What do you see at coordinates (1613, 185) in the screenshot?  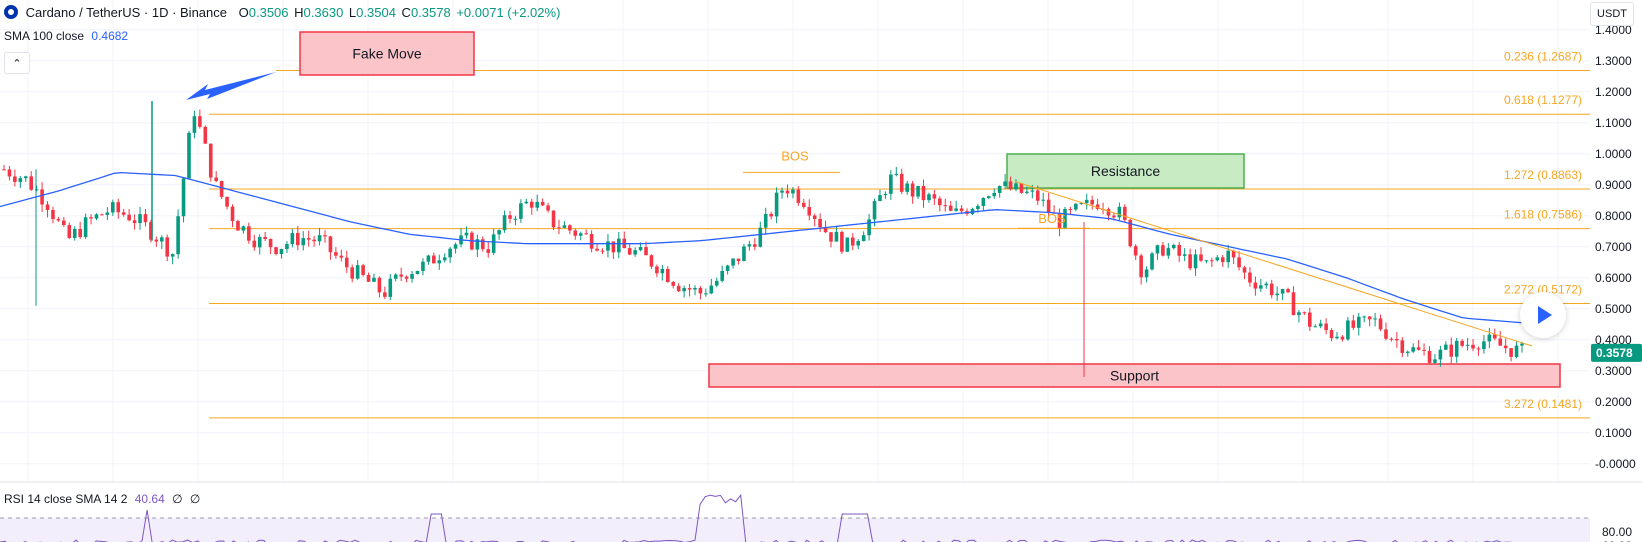 I see `y-tick-label: 0.9000` at bounding box center [1613, 185].